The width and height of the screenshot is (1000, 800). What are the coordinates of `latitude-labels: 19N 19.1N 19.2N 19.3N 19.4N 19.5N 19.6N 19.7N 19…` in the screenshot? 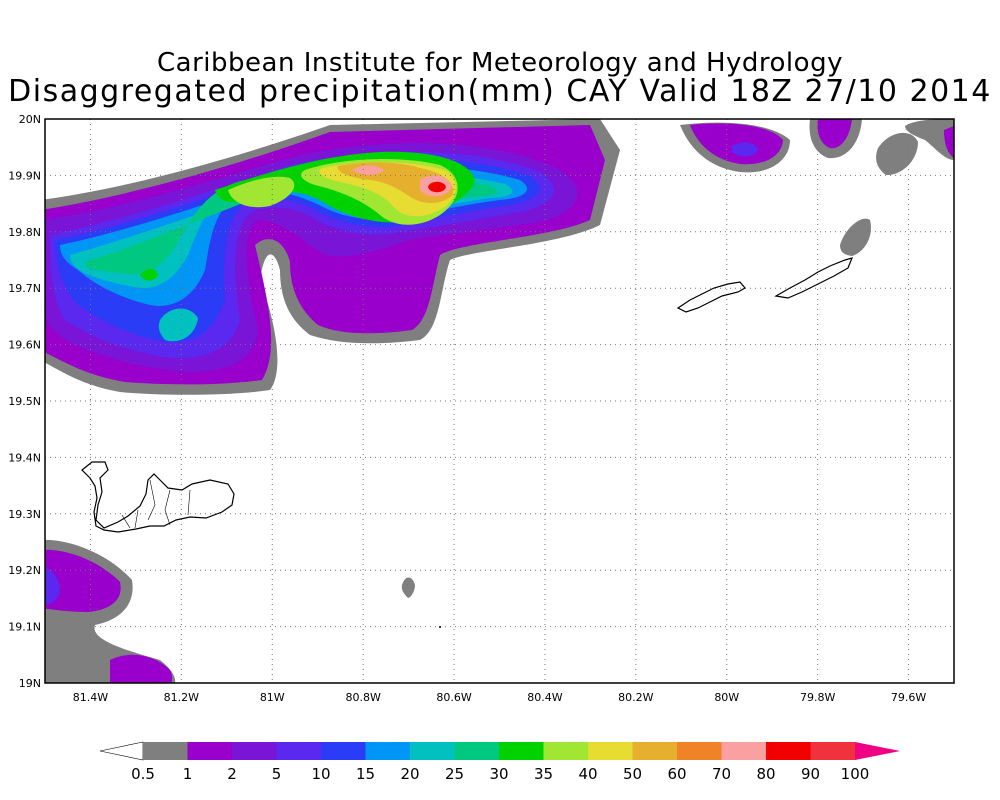 It's located at (24, 401).